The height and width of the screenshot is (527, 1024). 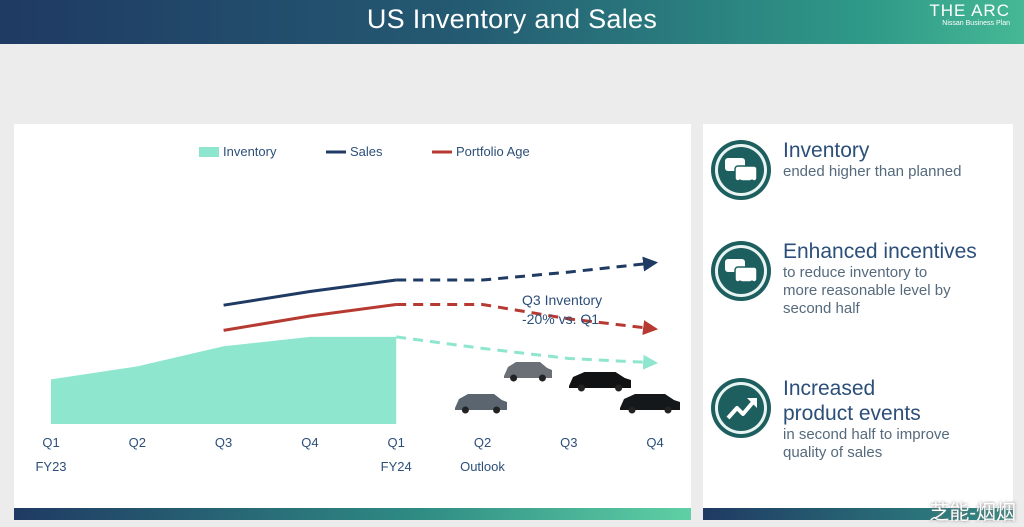 I want to click on info-heading: Enhanced incentives, so click(x=880, y=251).